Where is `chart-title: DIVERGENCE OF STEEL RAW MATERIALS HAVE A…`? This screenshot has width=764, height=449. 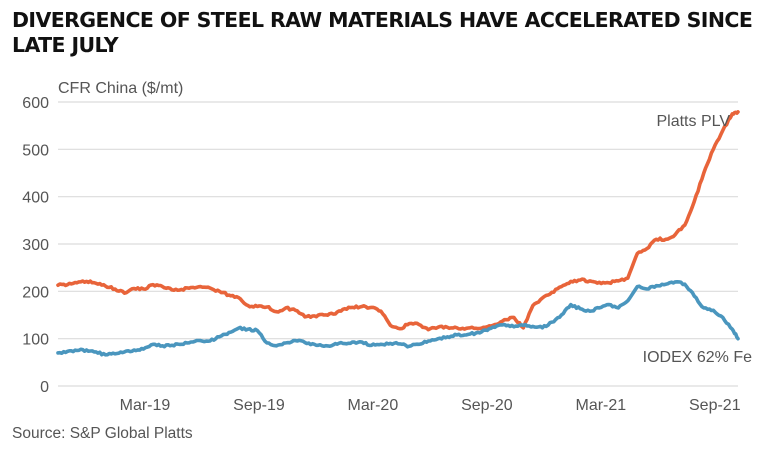
chart-title: DIVERGENCE OF STEEL RAW MATERIALS HAVE A… is located at coordinates (382, 32).